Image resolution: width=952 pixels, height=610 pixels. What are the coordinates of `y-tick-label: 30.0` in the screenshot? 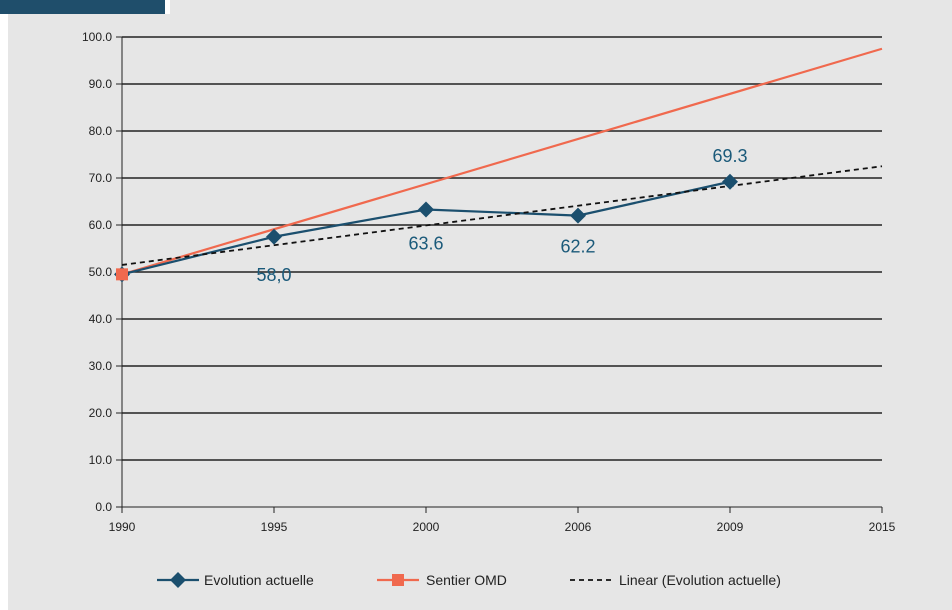 It's located at (101, 366).